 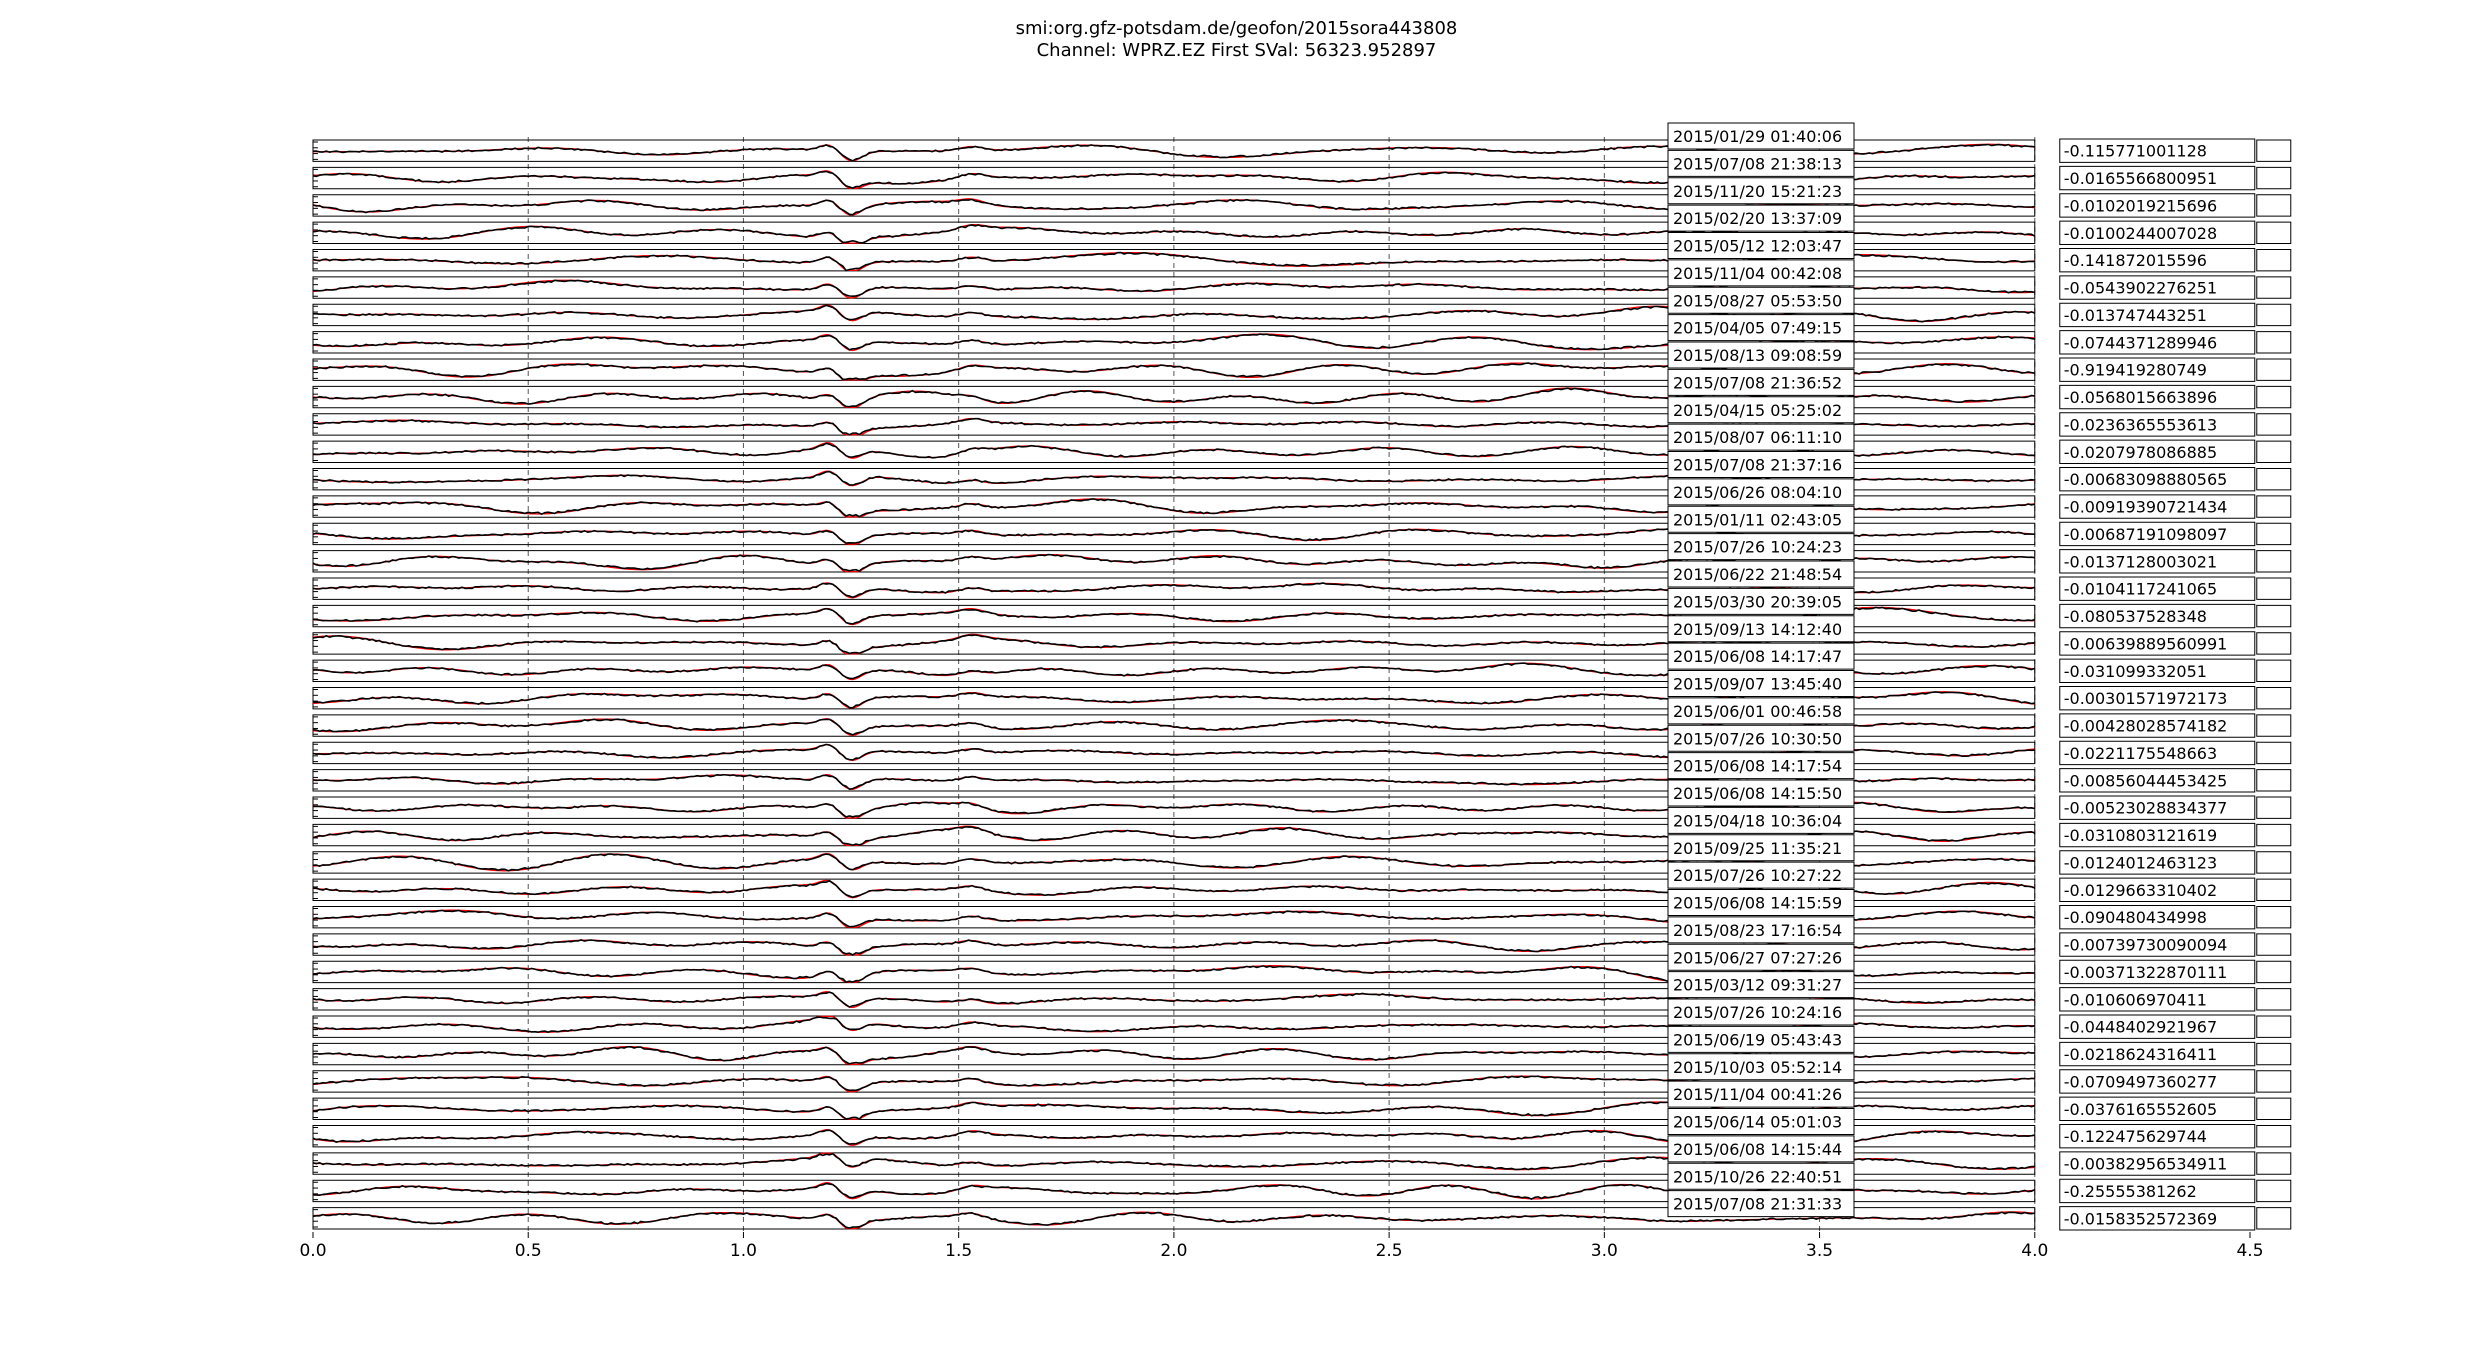 What do you see at coordinates (2135, 151) in the screenshot?
I see `trace-value-label: -0.115771001128` at bounding box center [2135, 151].